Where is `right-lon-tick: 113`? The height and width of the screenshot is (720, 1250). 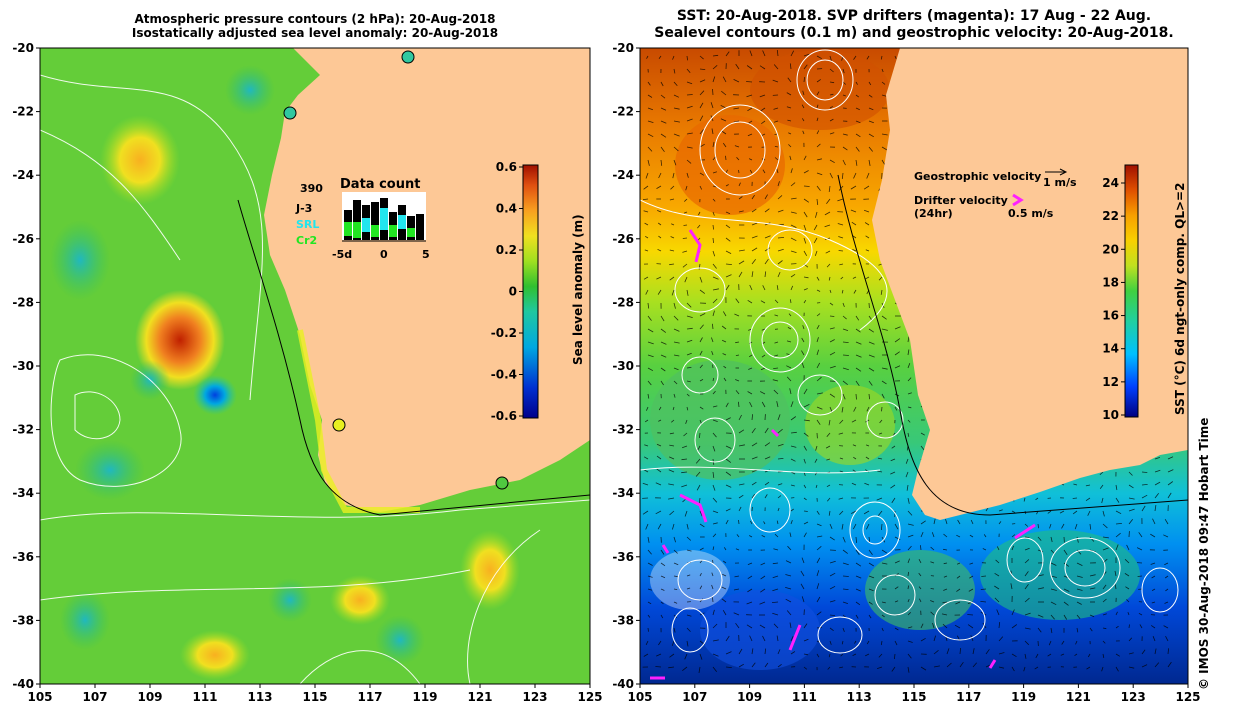 right-lon-tick: 113 is located at coordinates (859, 697).